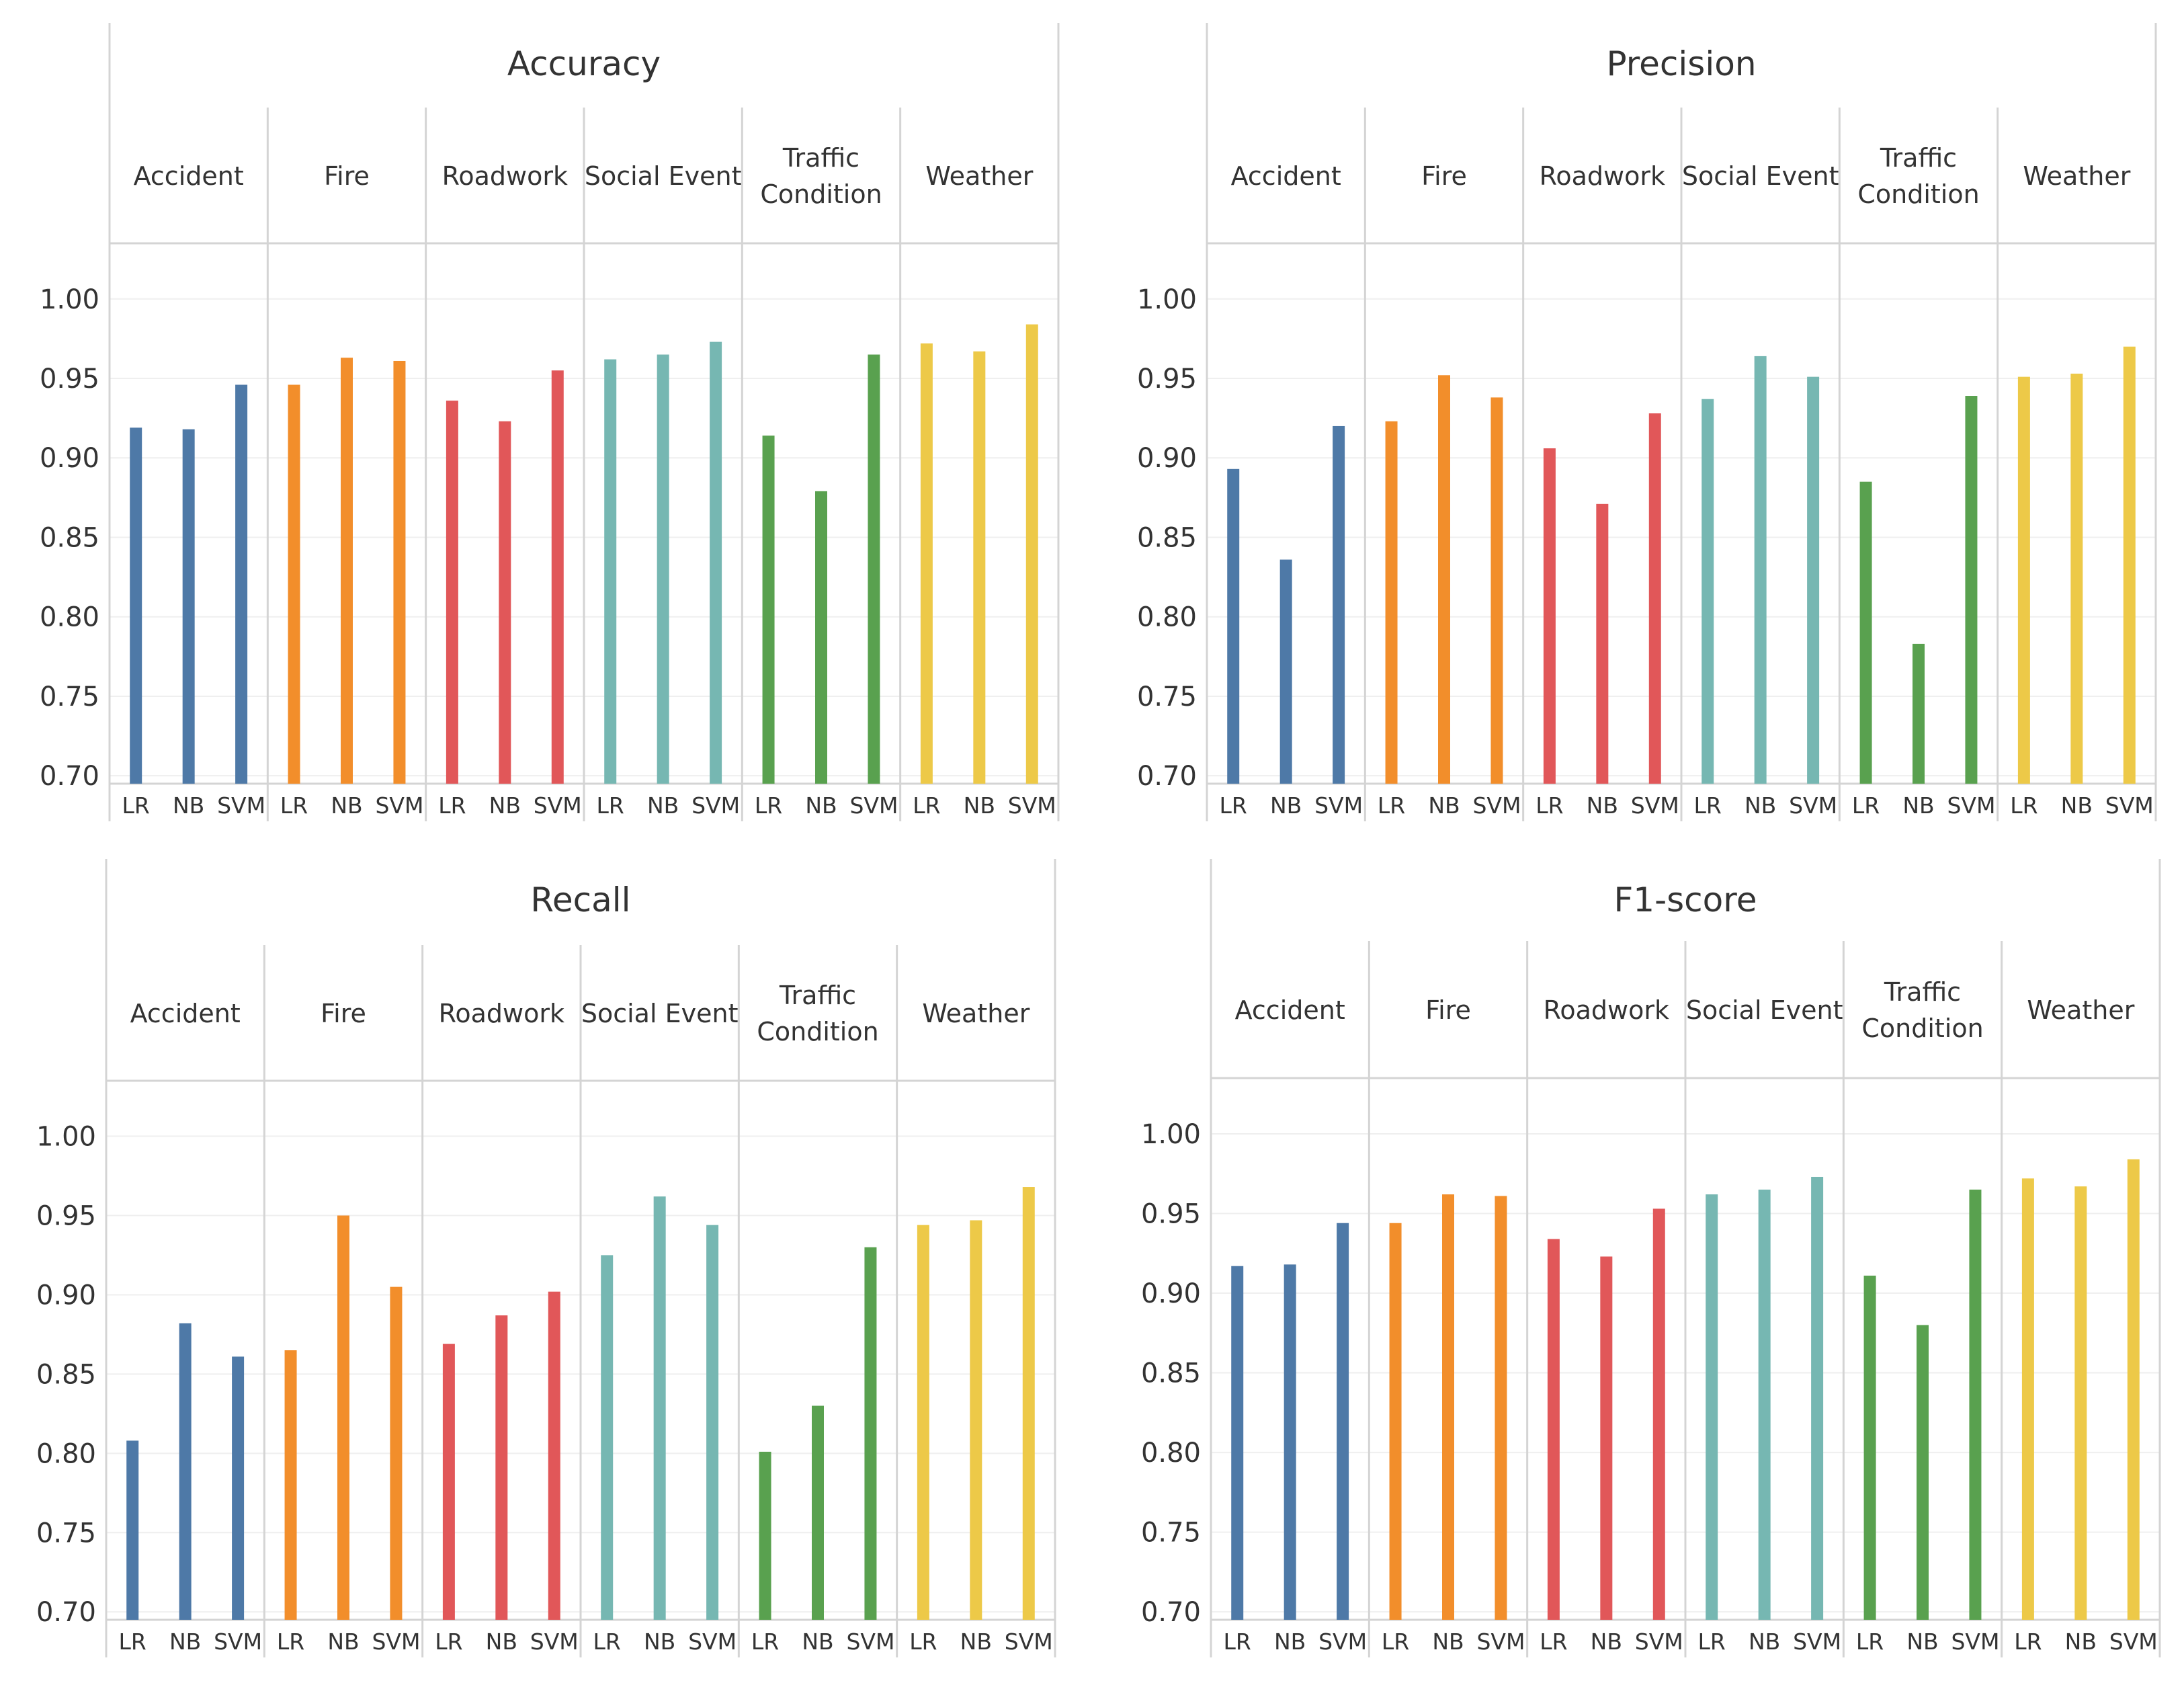 This screenshot has width=2184, height=1687. What do you see at coordinates (1922, 1028) in the screenshot?
I see `category-label-line: Condition` at bounding box center [1922, 1028].